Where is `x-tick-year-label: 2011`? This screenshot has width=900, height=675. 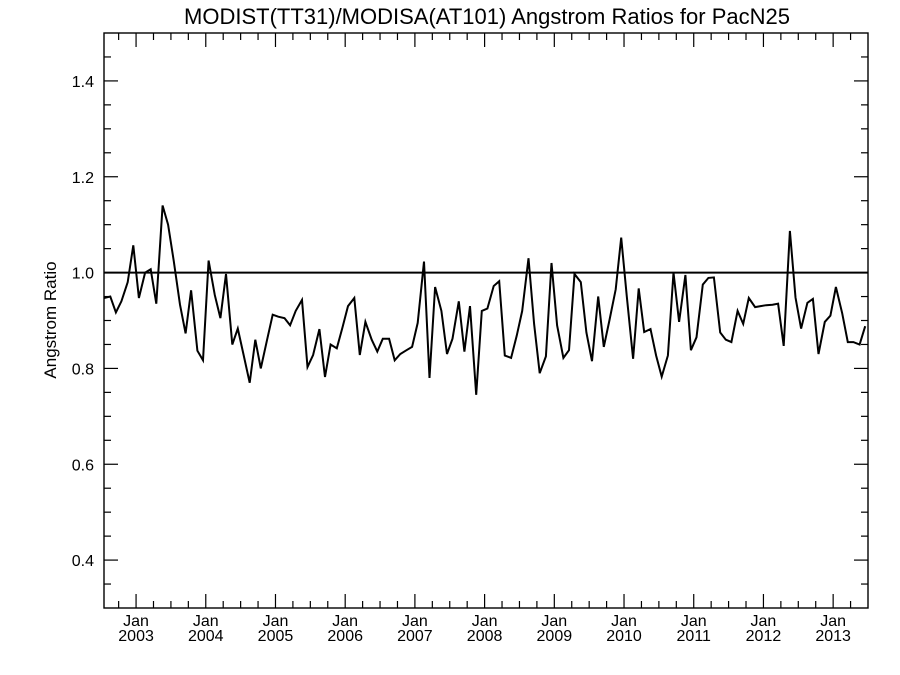
x-tick-year-label: 2011 is located at coordinates (694, 636).